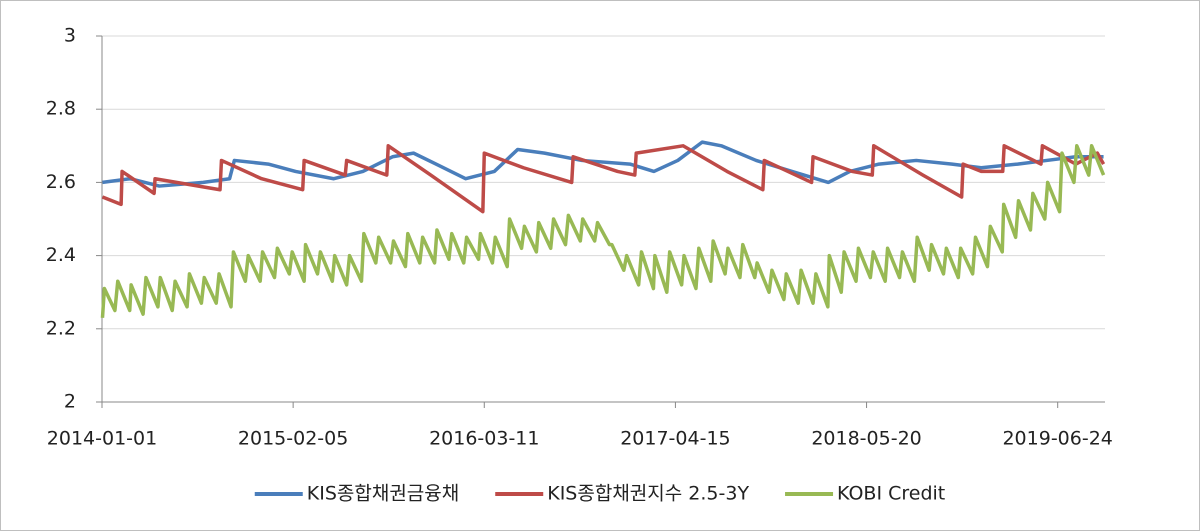  Describe the element at coordinates (70, 402) in the screenshot. I see `y-tick-label: 2` at that location.